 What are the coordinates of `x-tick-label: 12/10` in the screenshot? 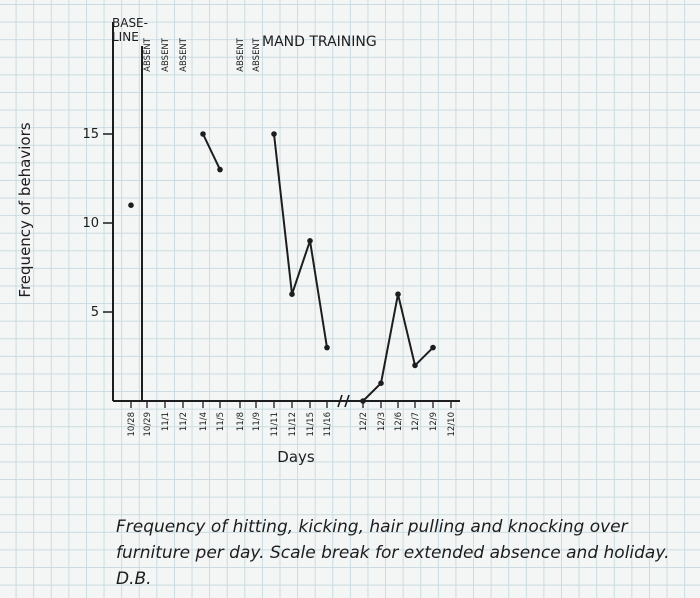 It's located at (452, 424).